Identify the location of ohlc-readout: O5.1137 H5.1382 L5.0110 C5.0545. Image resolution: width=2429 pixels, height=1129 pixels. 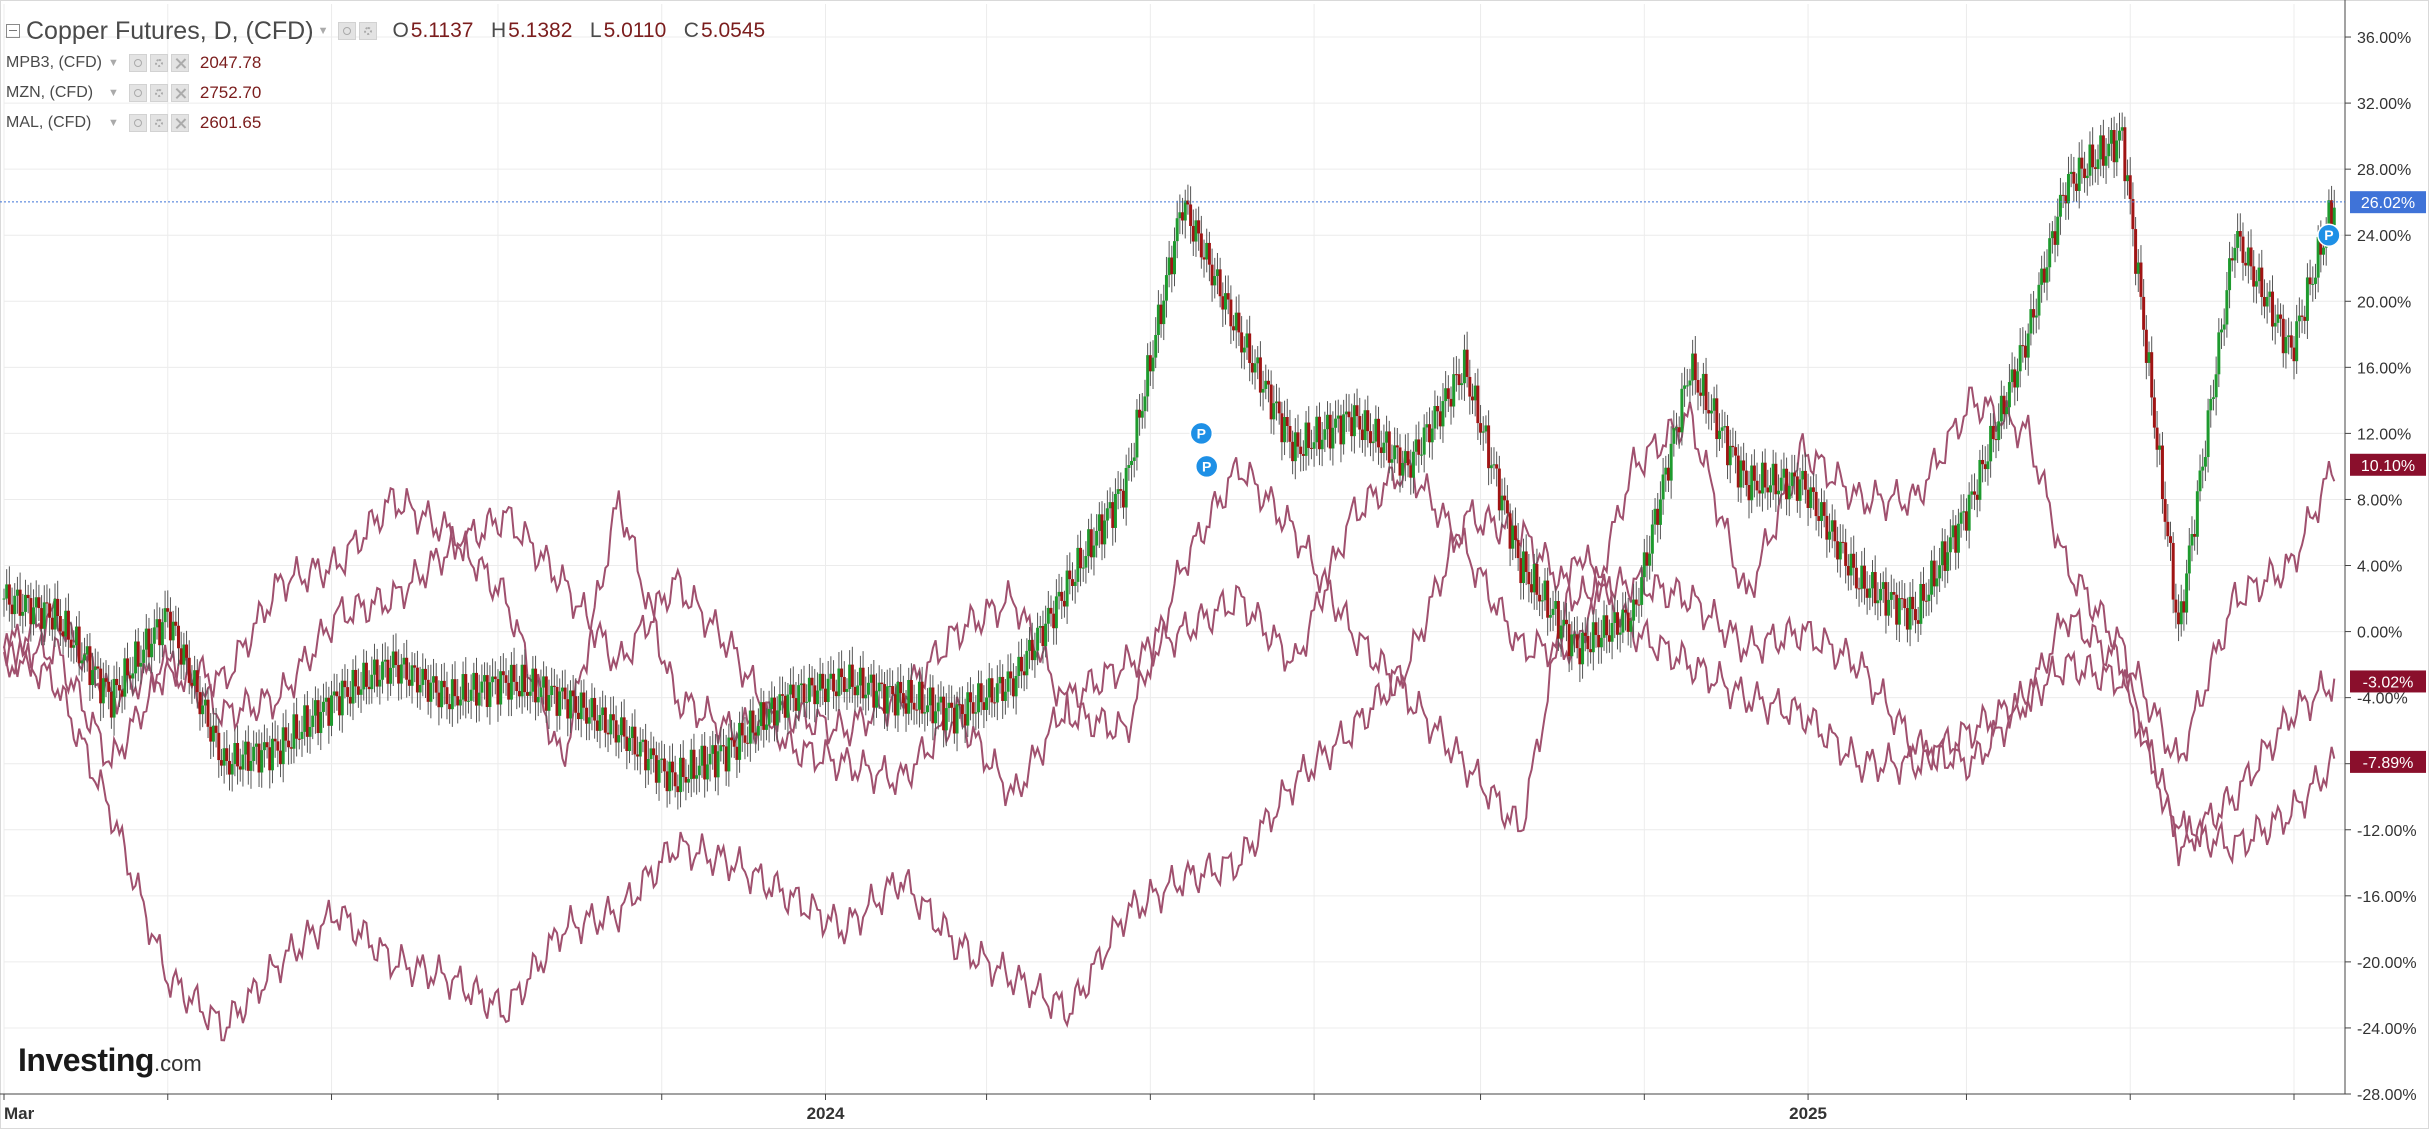
(578, 31).